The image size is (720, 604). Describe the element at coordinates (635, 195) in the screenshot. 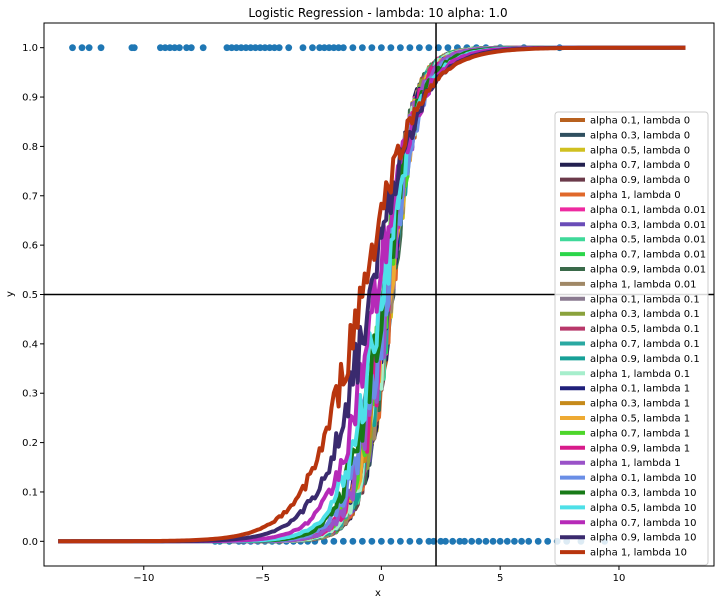

I see `legend-entry: alpha 1, lambda 0` at that location.